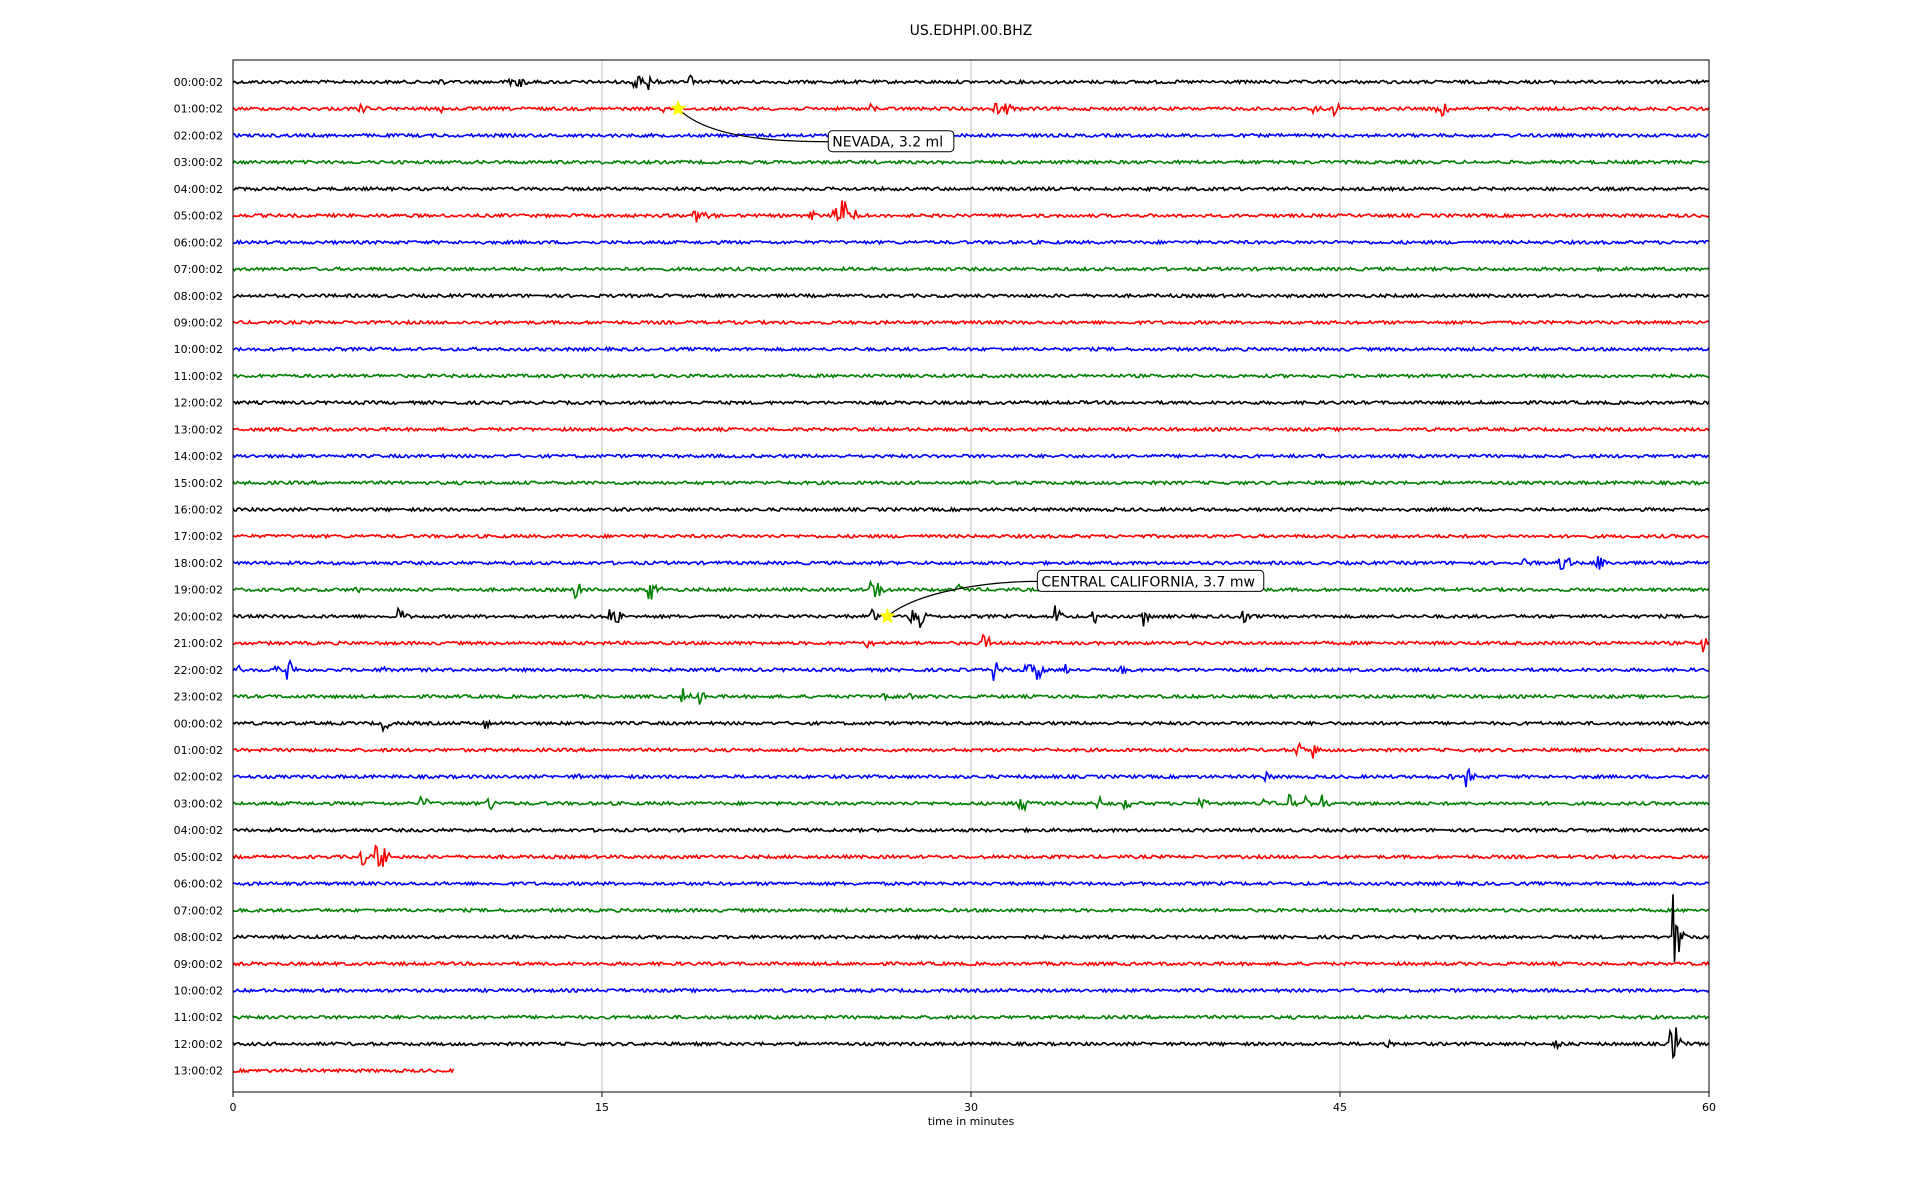  Describe the element at coordinates (971, 1121) in the screenshot. I see `x-axis-label: time in minutes` at that location.